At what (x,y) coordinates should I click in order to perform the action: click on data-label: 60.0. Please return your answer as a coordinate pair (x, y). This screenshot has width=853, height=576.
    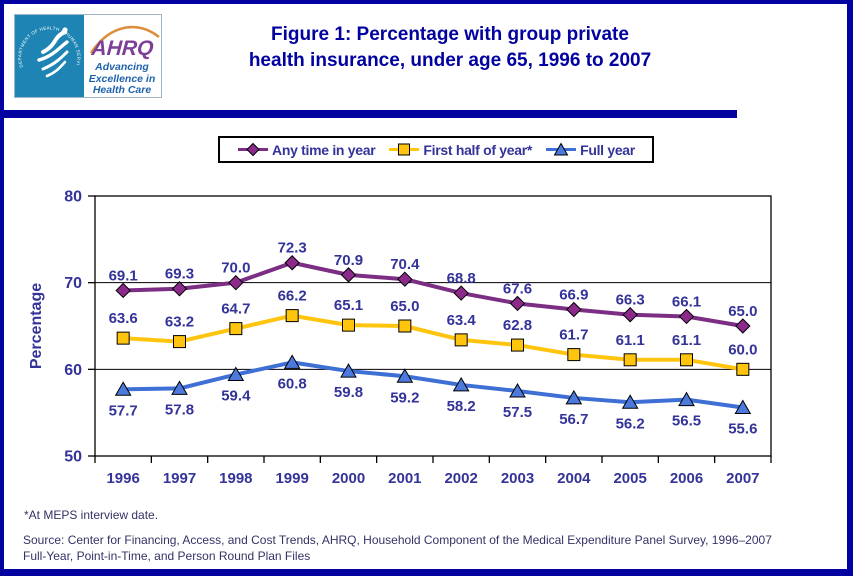
    Looking at the image, I should click on (742, 349).